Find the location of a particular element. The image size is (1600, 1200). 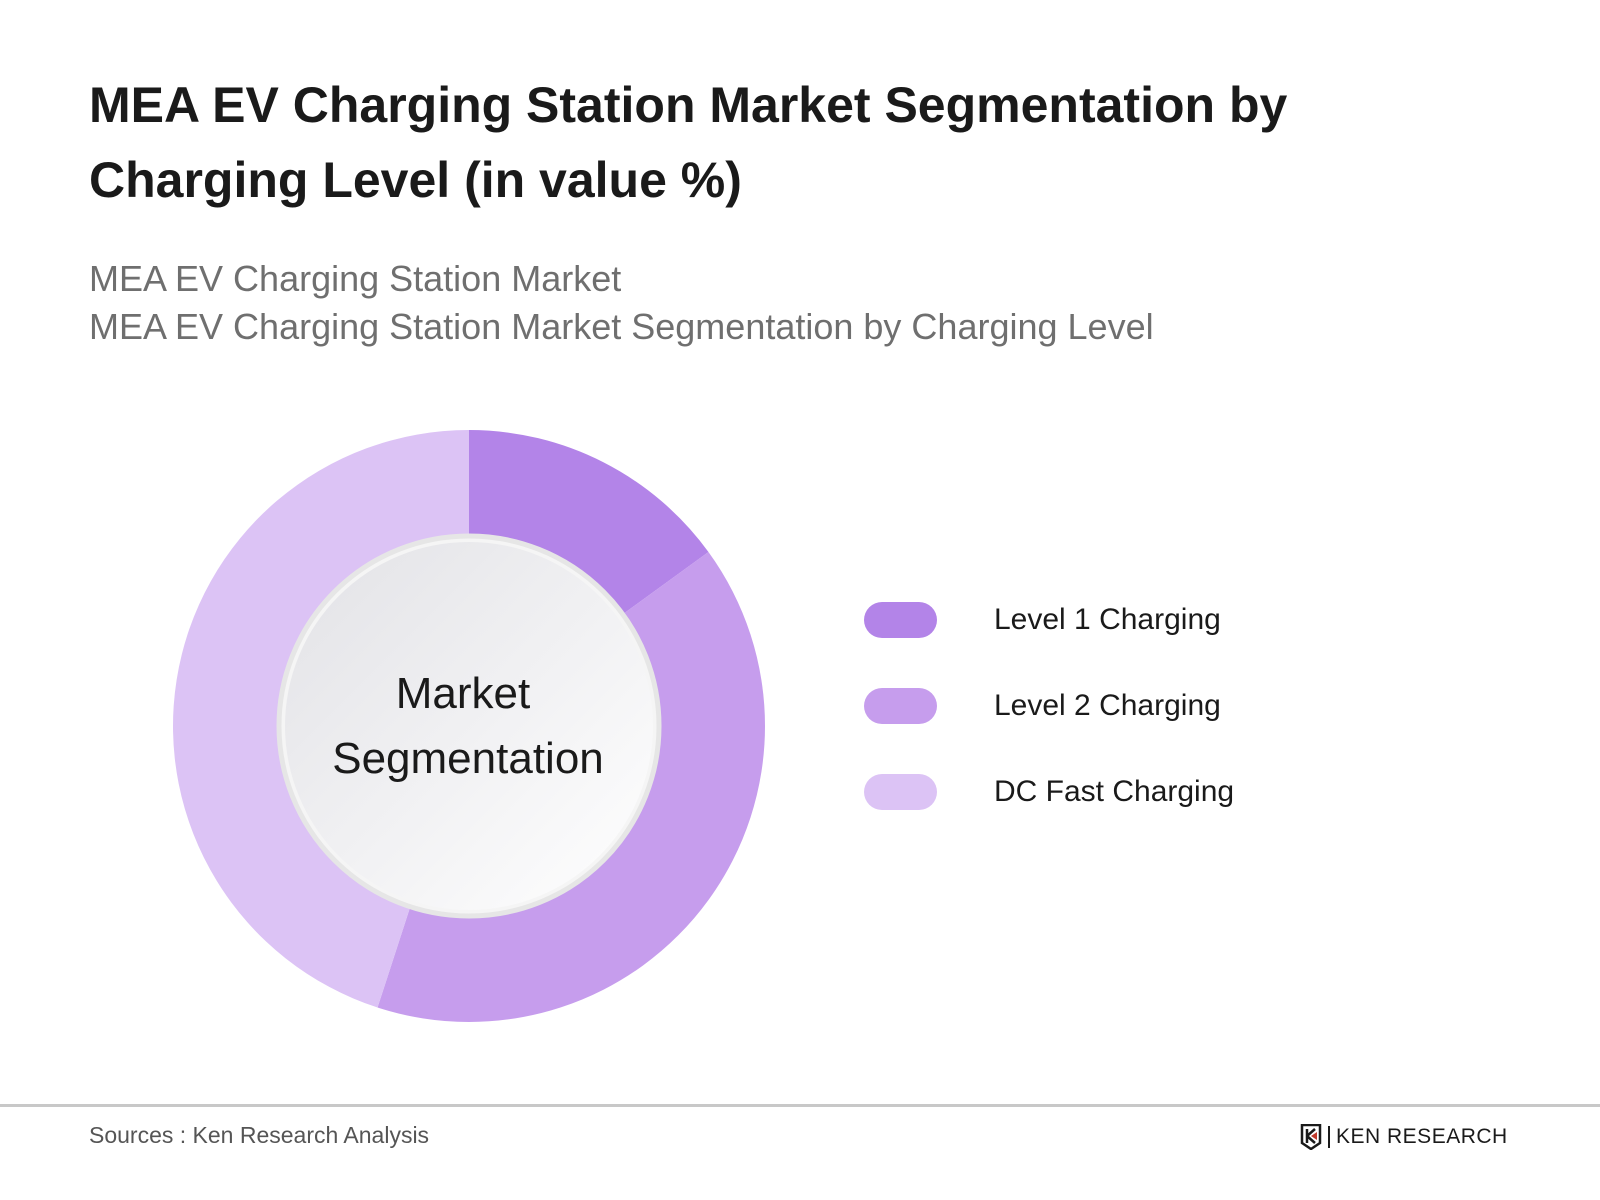

ken-logo-icon is located at coordinates (1311, 1137).